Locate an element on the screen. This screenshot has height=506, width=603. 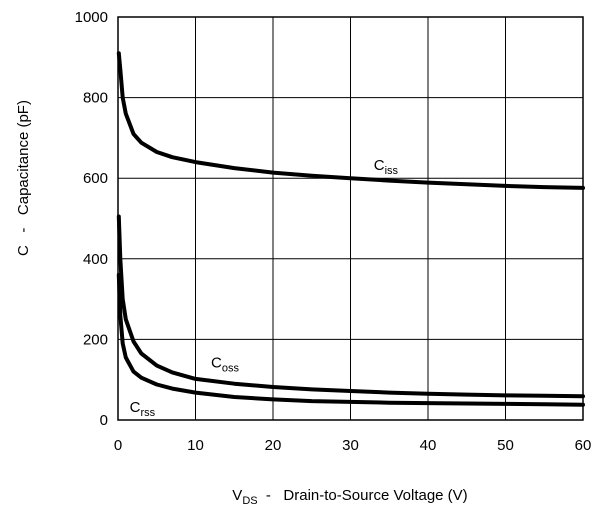
series-label-coss: Coss is located at coordinates (225, 365).